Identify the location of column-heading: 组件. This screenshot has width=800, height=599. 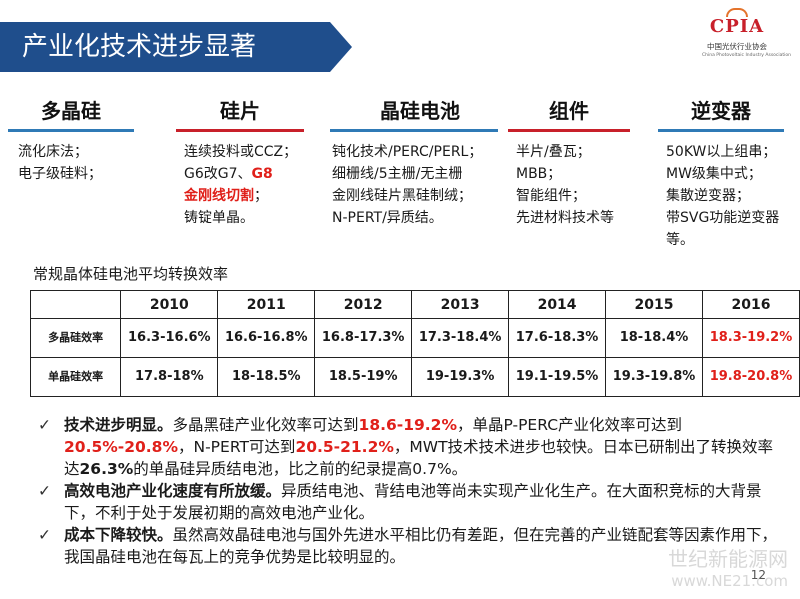
(569, 111).